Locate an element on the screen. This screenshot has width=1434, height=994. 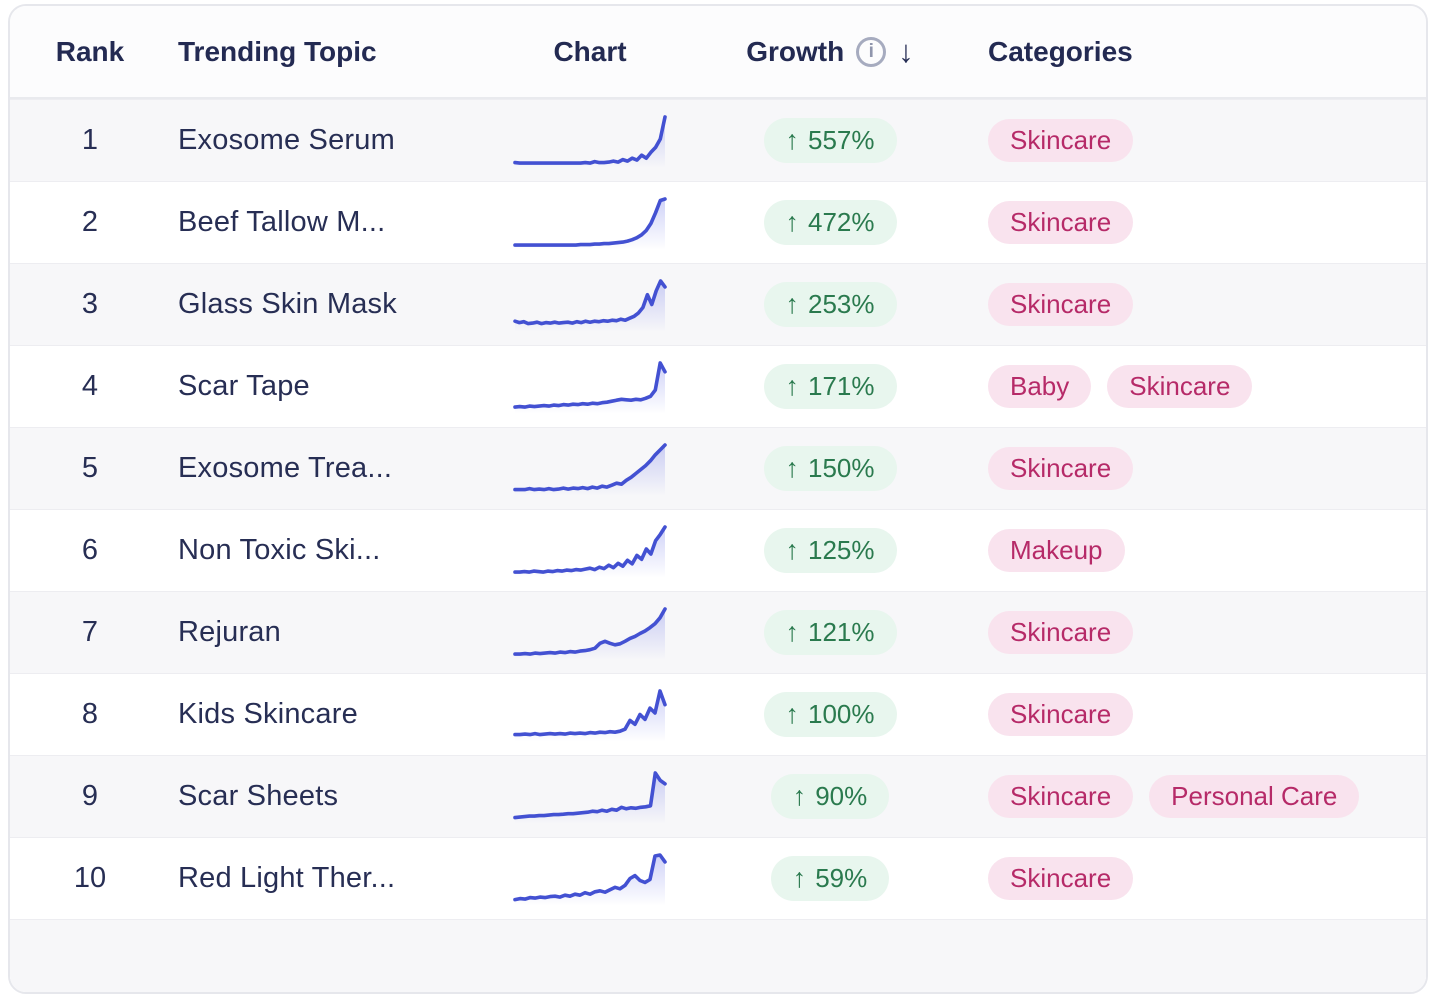
table-row: 7 Rejuran ↑ 121% Skincare is located at coordinates (718, 632).